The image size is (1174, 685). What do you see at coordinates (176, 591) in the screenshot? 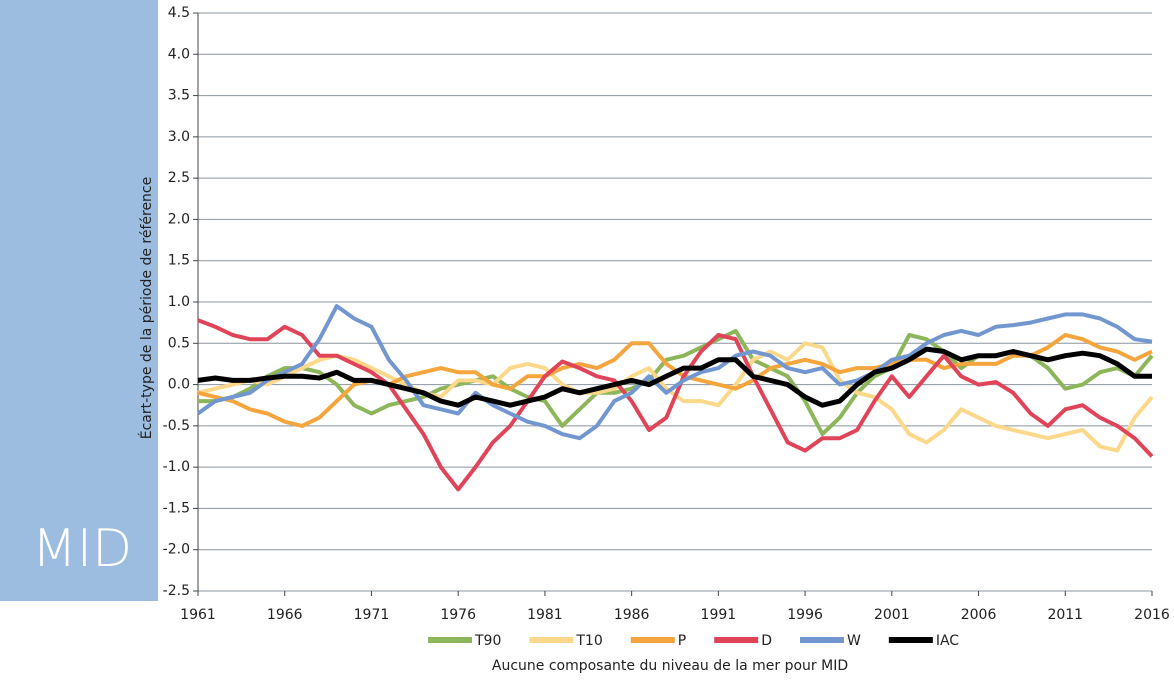
I see `y-tick-label: -2.5` at bounding box center [176, 591].